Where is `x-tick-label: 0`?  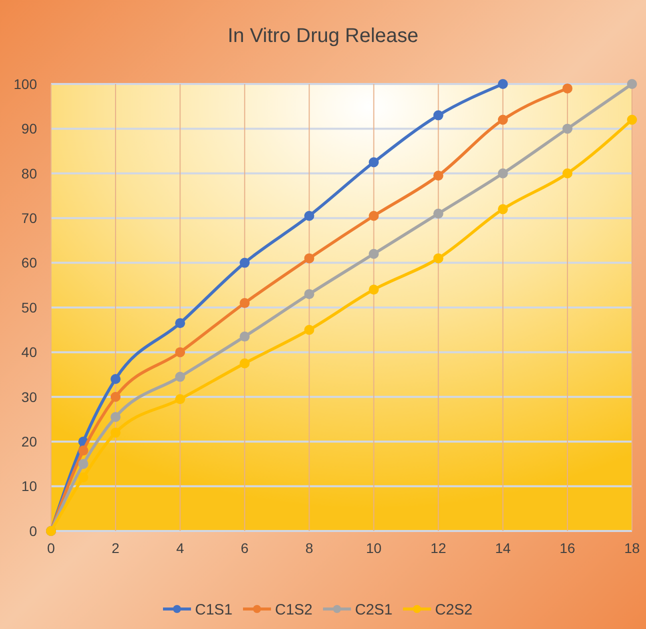 x-tick-label: 0 is located at coordinates (51, 548).